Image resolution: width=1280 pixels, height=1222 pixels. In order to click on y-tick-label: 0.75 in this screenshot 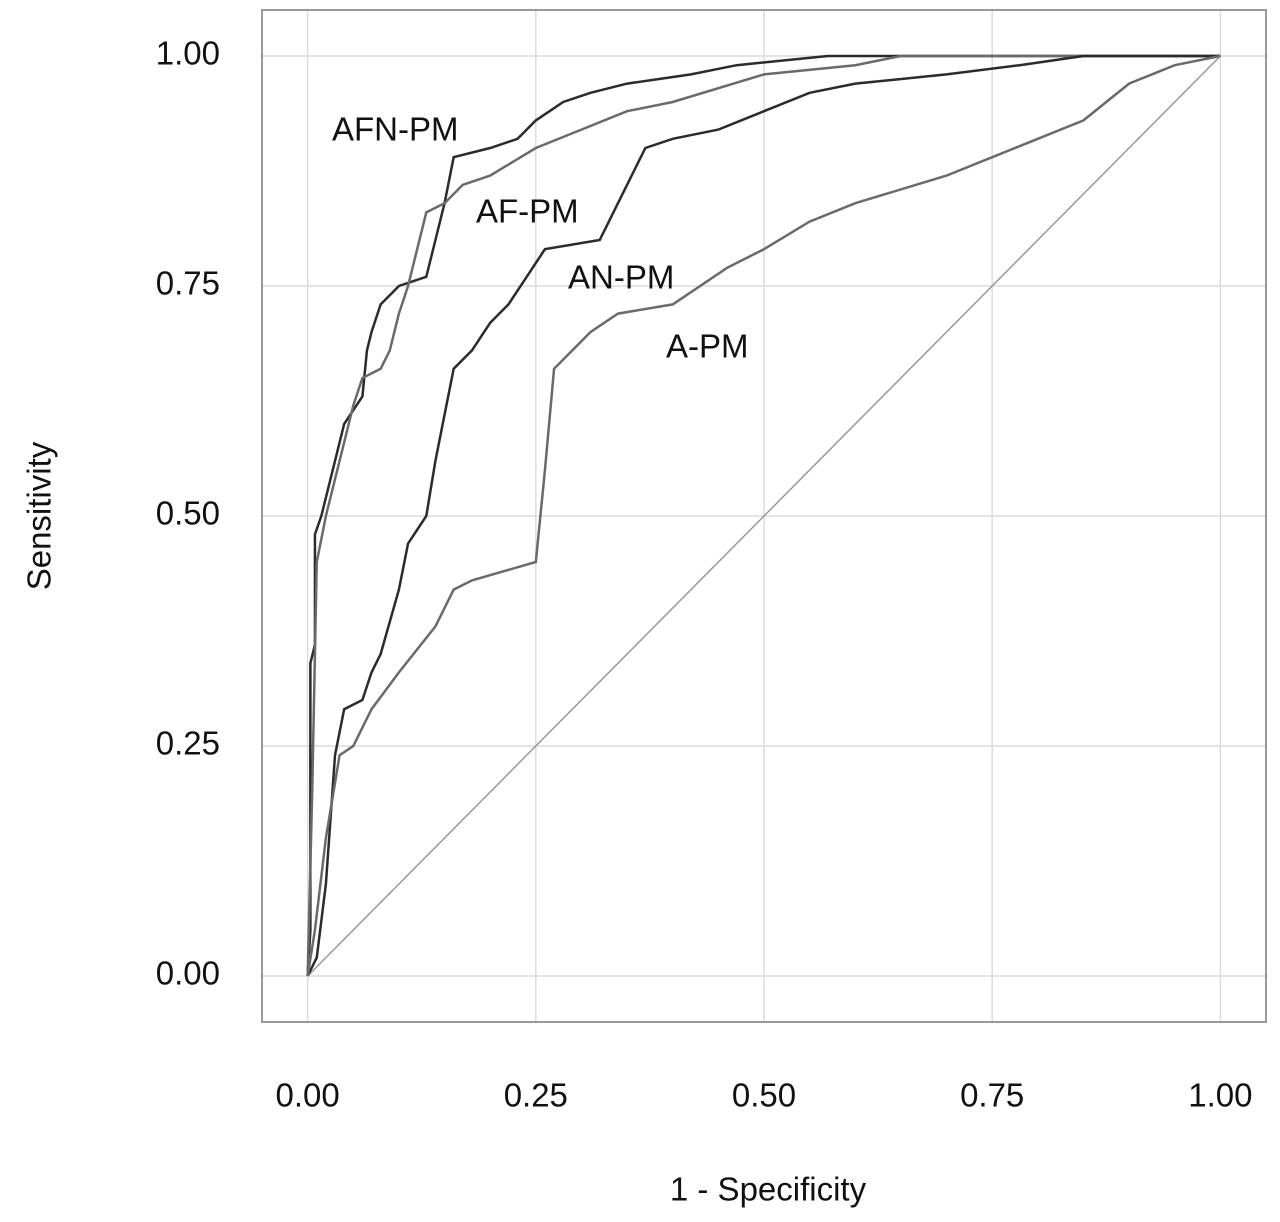, I will do `click(188, 283)`.